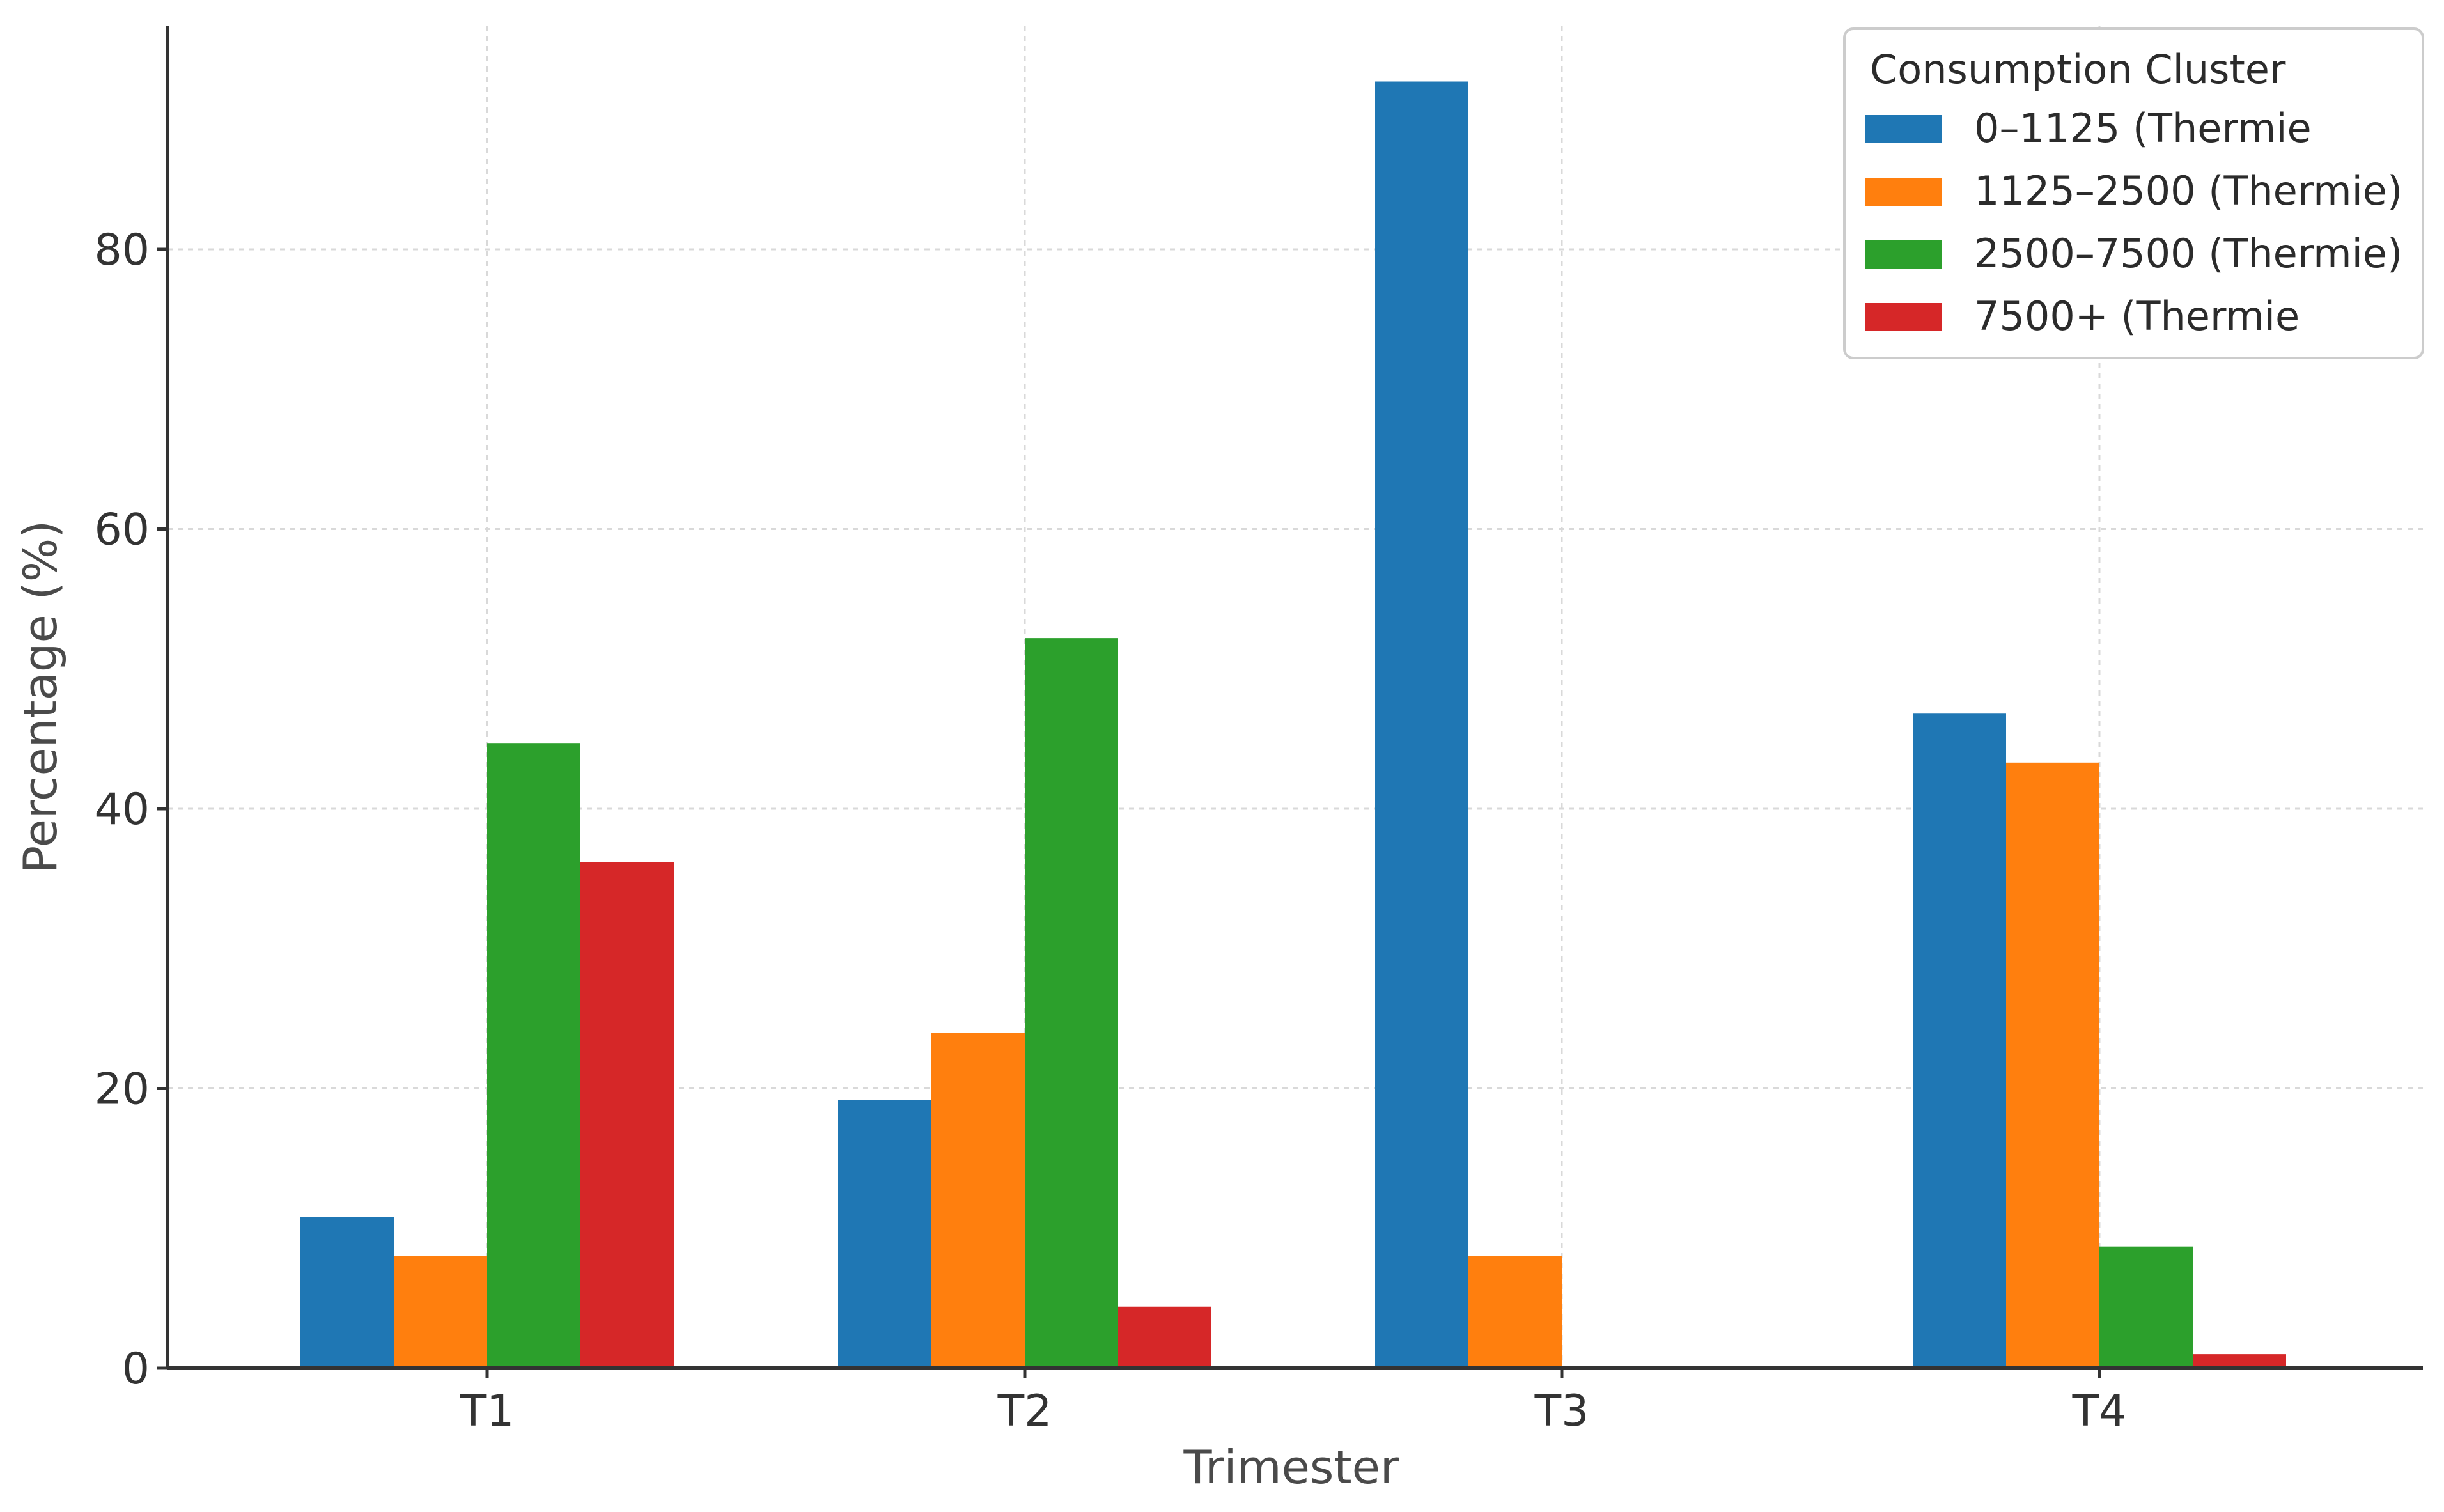 The height and width of the screenshot is (1512, 2444). Describe the element at coordinates (40, 697) in the screenshot. I see `y-axis-title: Percentage (%)` at that location.